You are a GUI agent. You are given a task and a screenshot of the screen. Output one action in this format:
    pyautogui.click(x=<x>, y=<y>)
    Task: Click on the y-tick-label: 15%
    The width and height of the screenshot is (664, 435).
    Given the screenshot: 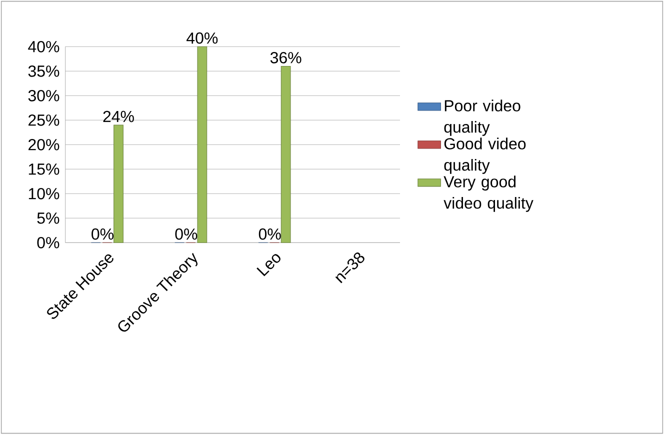 What is the action you would take?
    pyautogui.click(x=44, y=169)
    